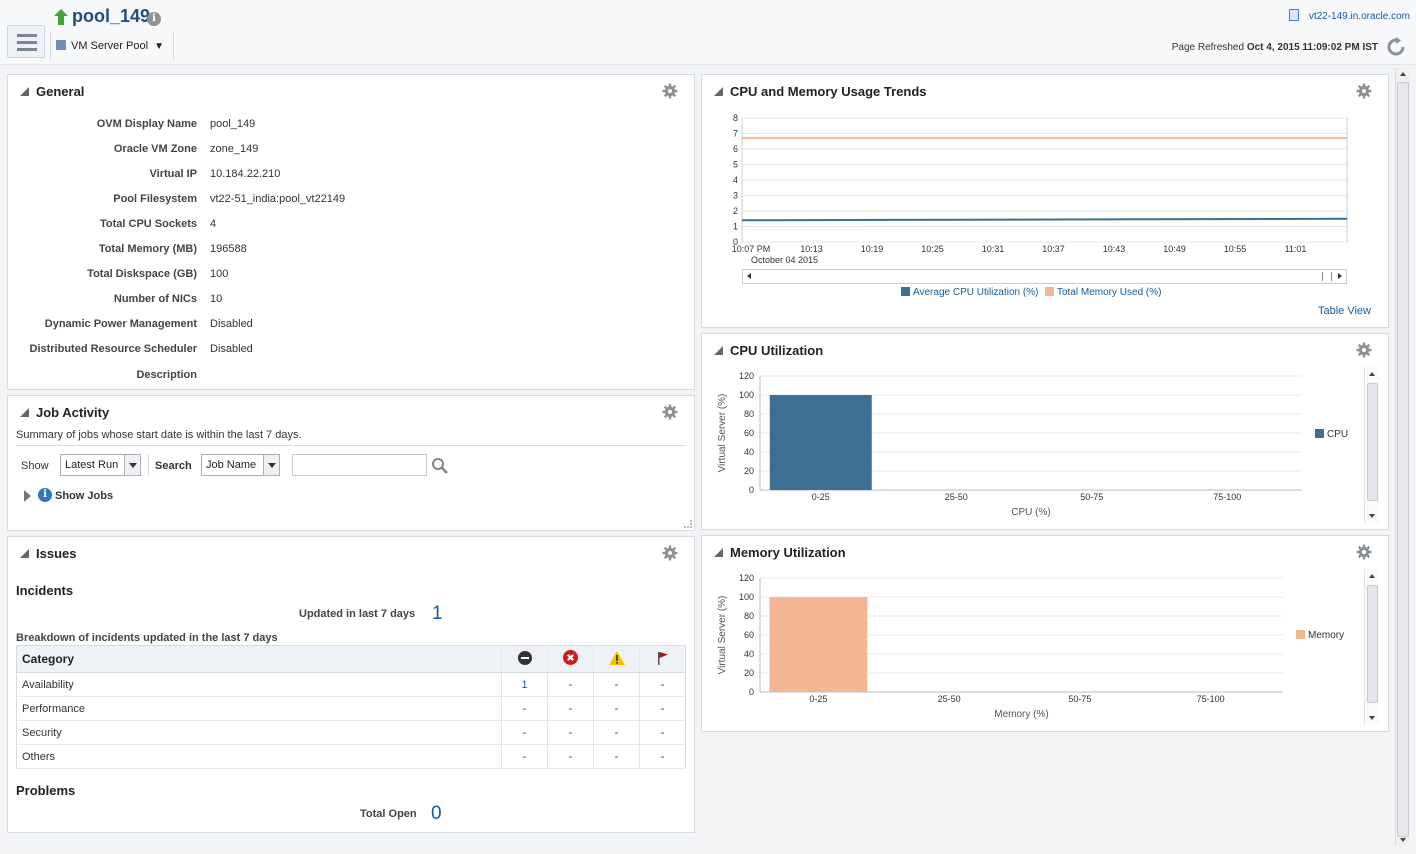 This screenshot has width=1416, height=854. What do you see at coordinates (219, 274) in the screenshot?
I see `general-value: 100` at bounding box center [219, 274].